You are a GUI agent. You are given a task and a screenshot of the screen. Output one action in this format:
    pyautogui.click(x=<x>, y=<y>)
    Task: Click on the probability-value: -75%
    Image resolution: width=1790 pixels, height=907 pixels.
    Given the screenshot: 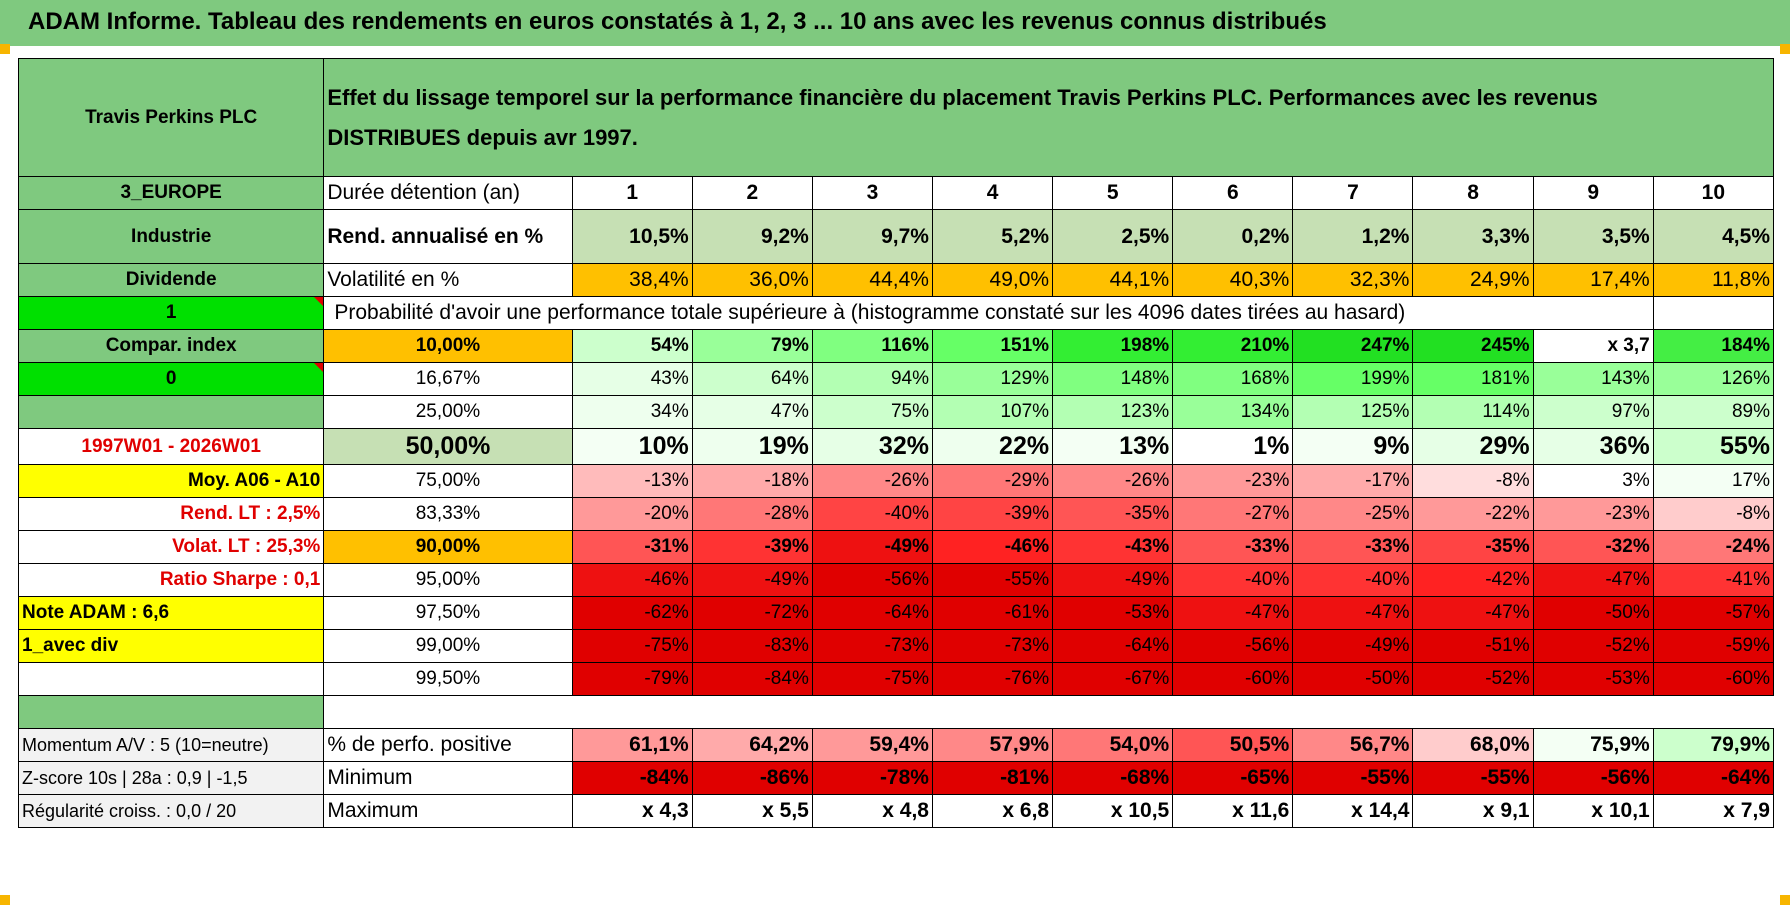 What is the action you would take?
    pyautogui.click(x=872, y=679)
    